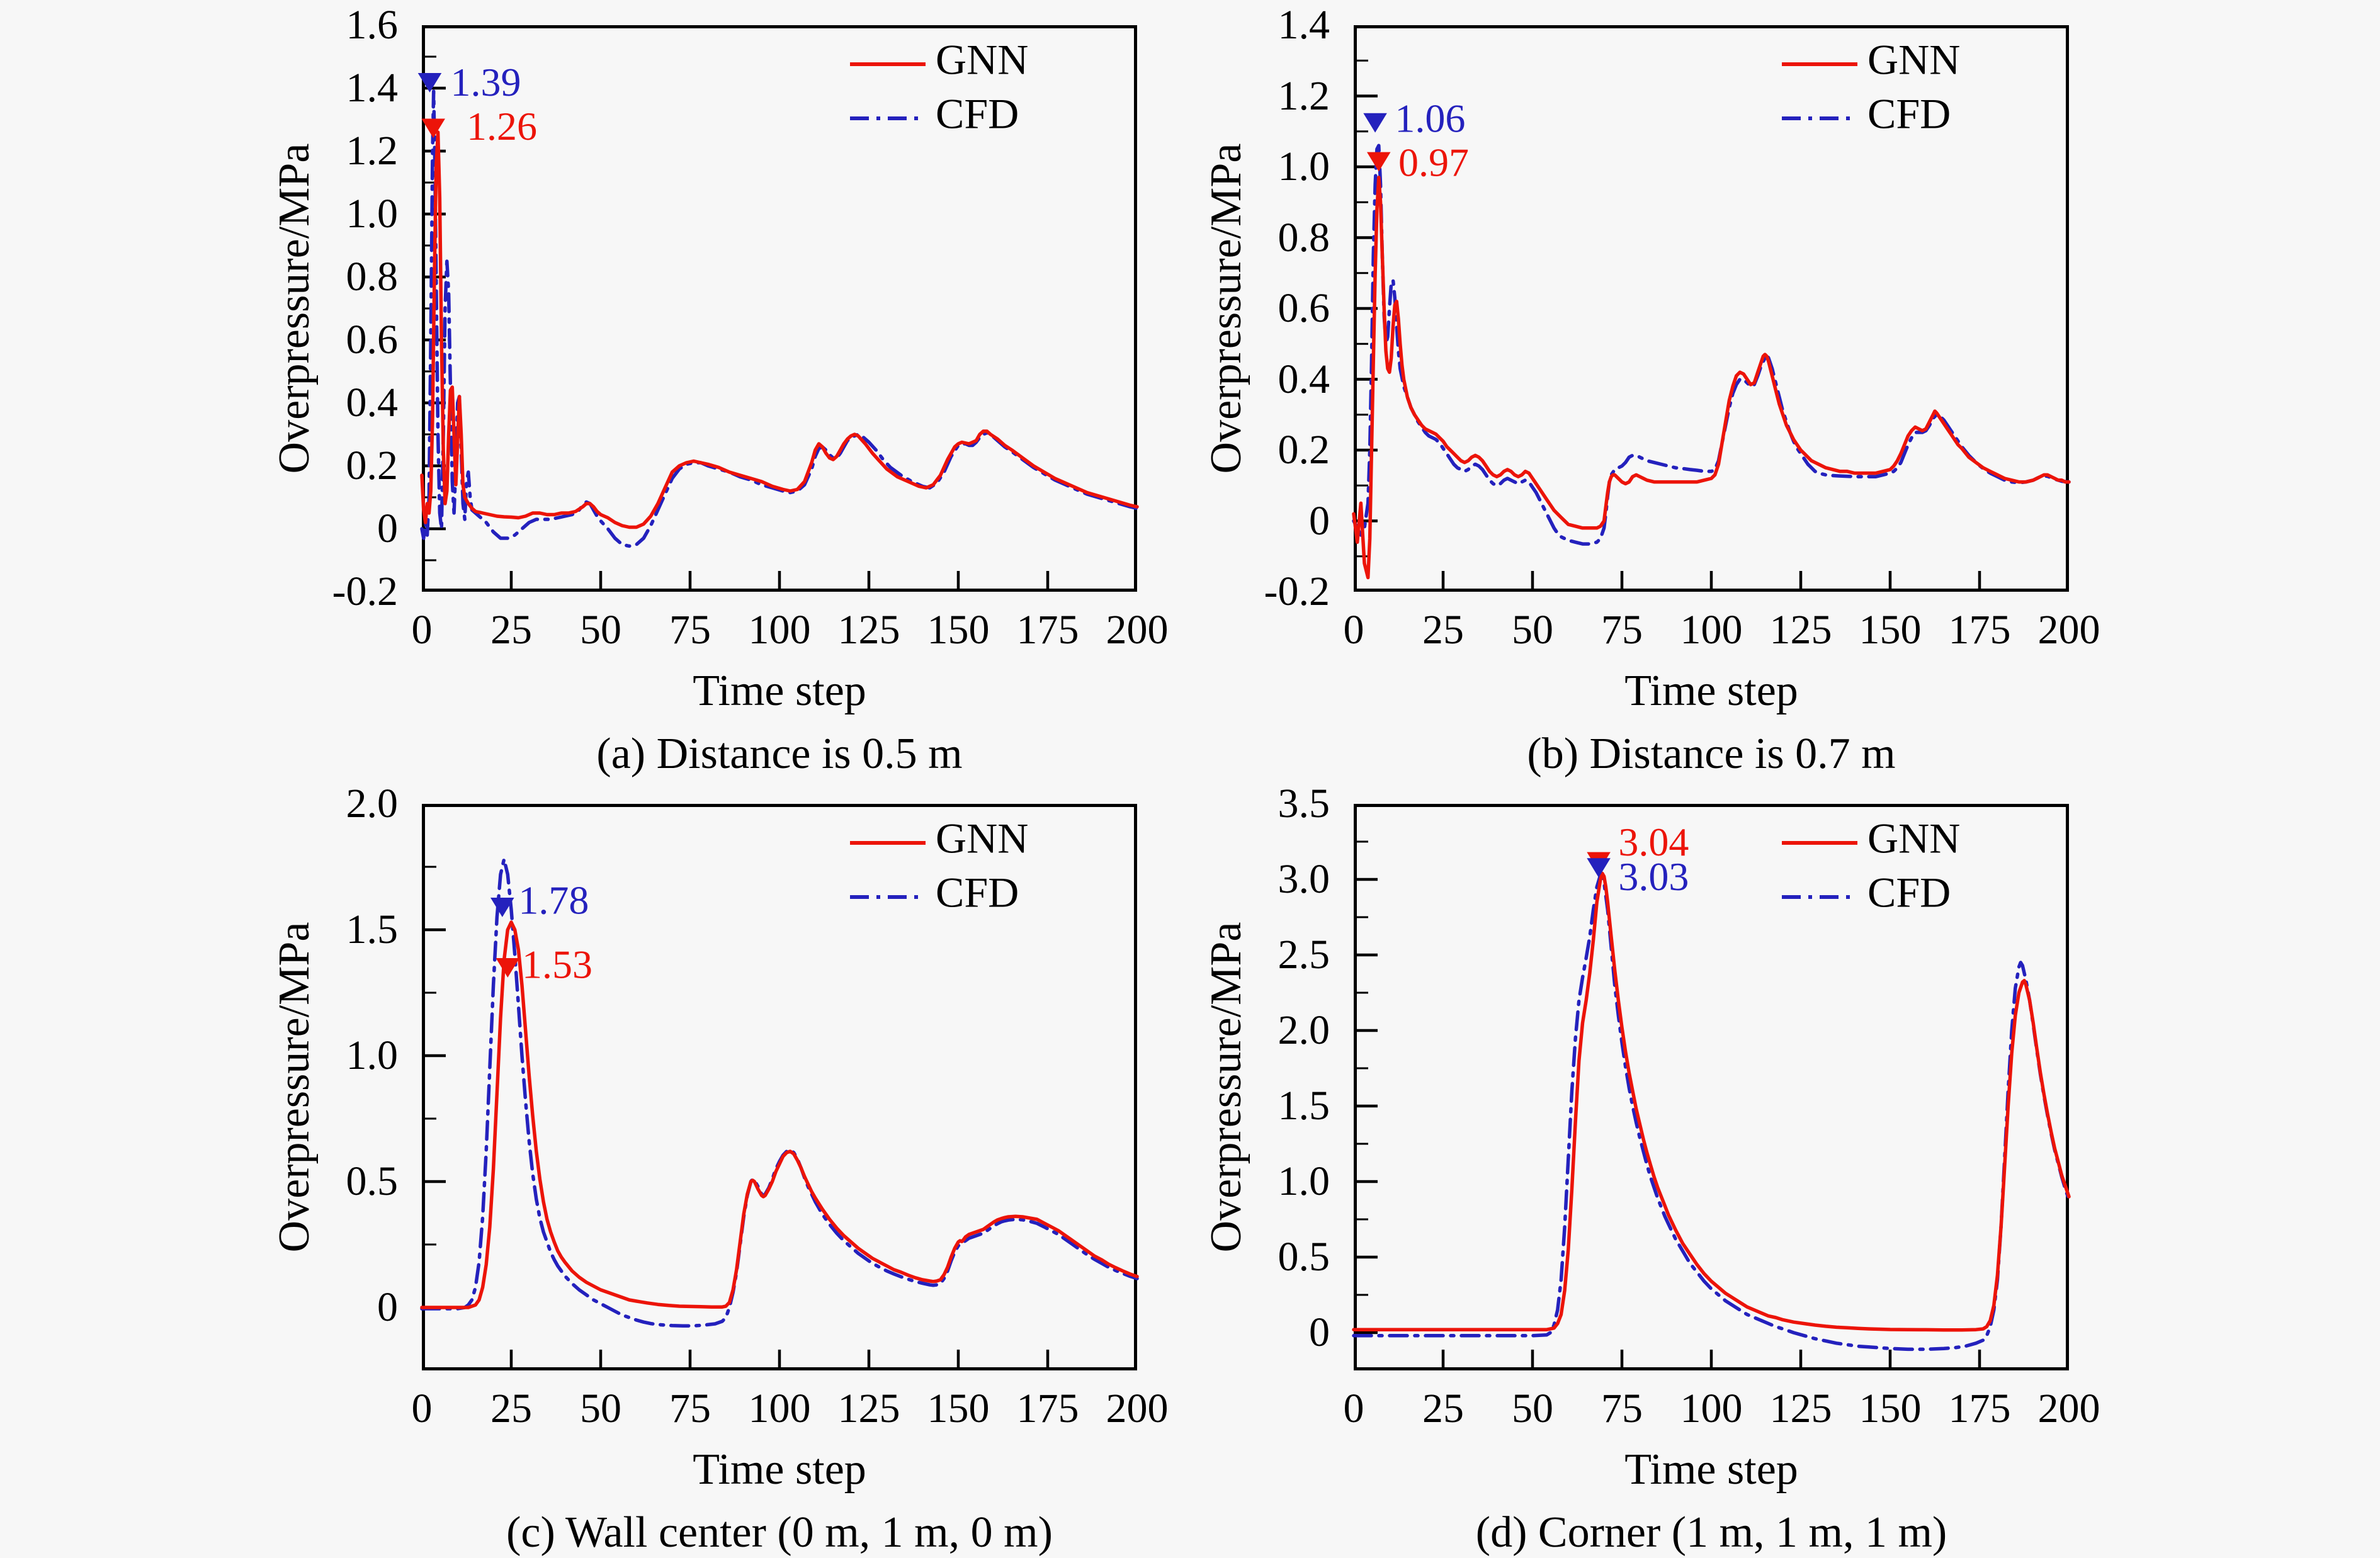 The width and height of the screenshot is (2380, 1558). Describe the element at coordinates (1433, 162) in the screenshot. I see `peak-value-label-gnn: 0.97` at that location.